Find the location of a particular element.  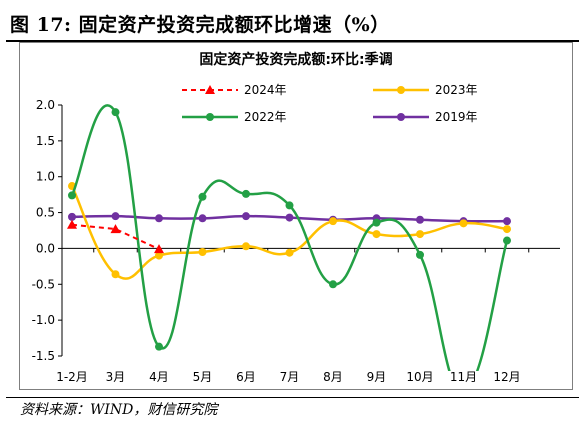

legend-item-2024: 2024年 is located at coordinates (234, 90).